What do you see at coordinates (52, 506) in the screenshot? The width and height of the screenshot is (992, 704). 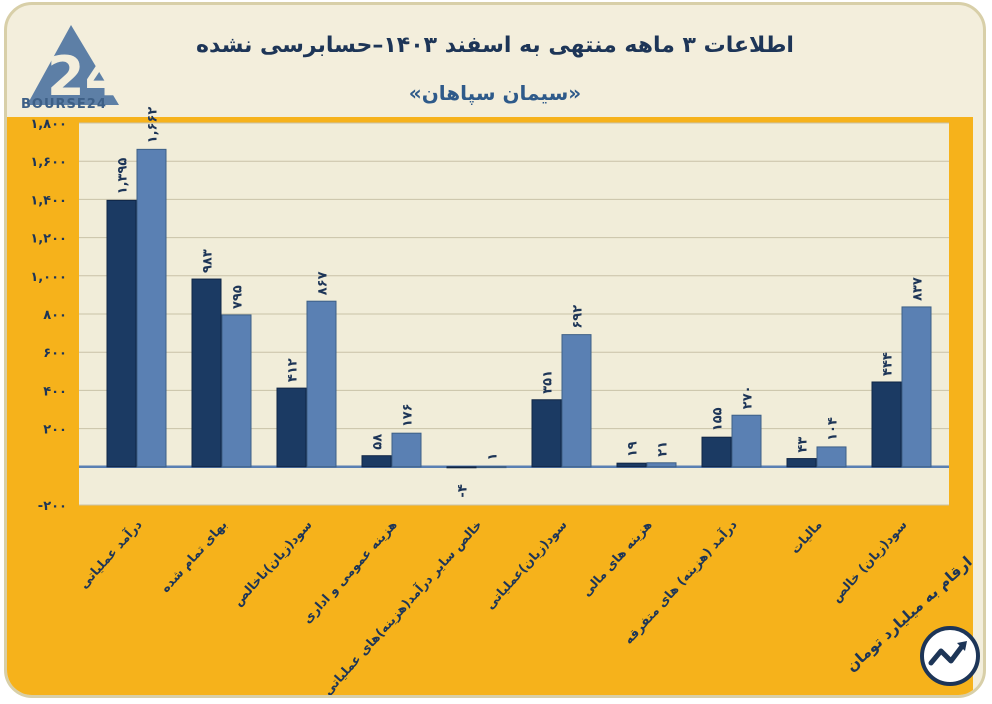 I see `y-tick-label: -۲۰۰` at bounding box center [52, 506].